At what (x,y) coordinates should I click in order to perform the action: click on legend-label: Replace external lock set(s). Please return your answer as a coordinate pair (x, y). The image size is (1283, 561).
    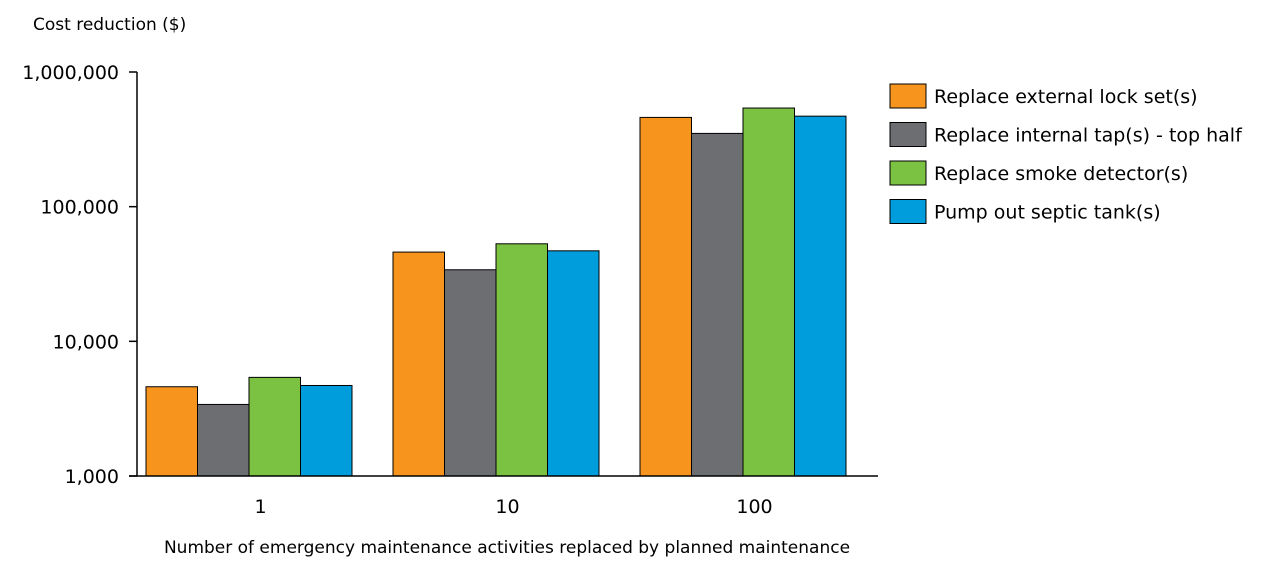
    Looking at the image, I should click on (1066, 97).